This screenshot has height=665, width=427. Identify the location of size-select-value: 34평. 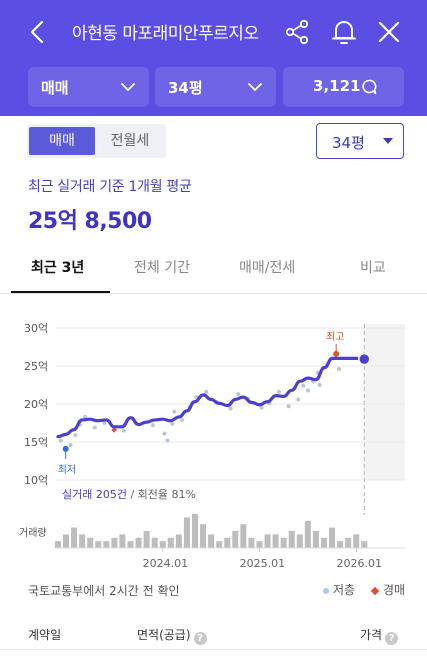
(348, 143).